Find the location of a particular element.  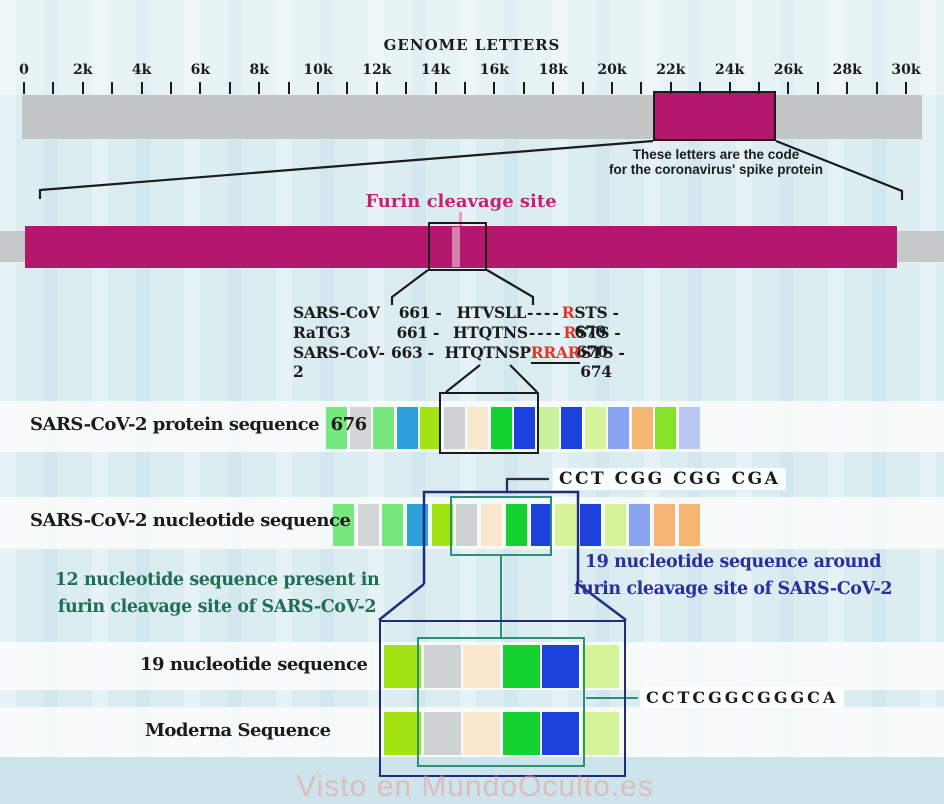

row19-squares is located at coordinates (503, 666).